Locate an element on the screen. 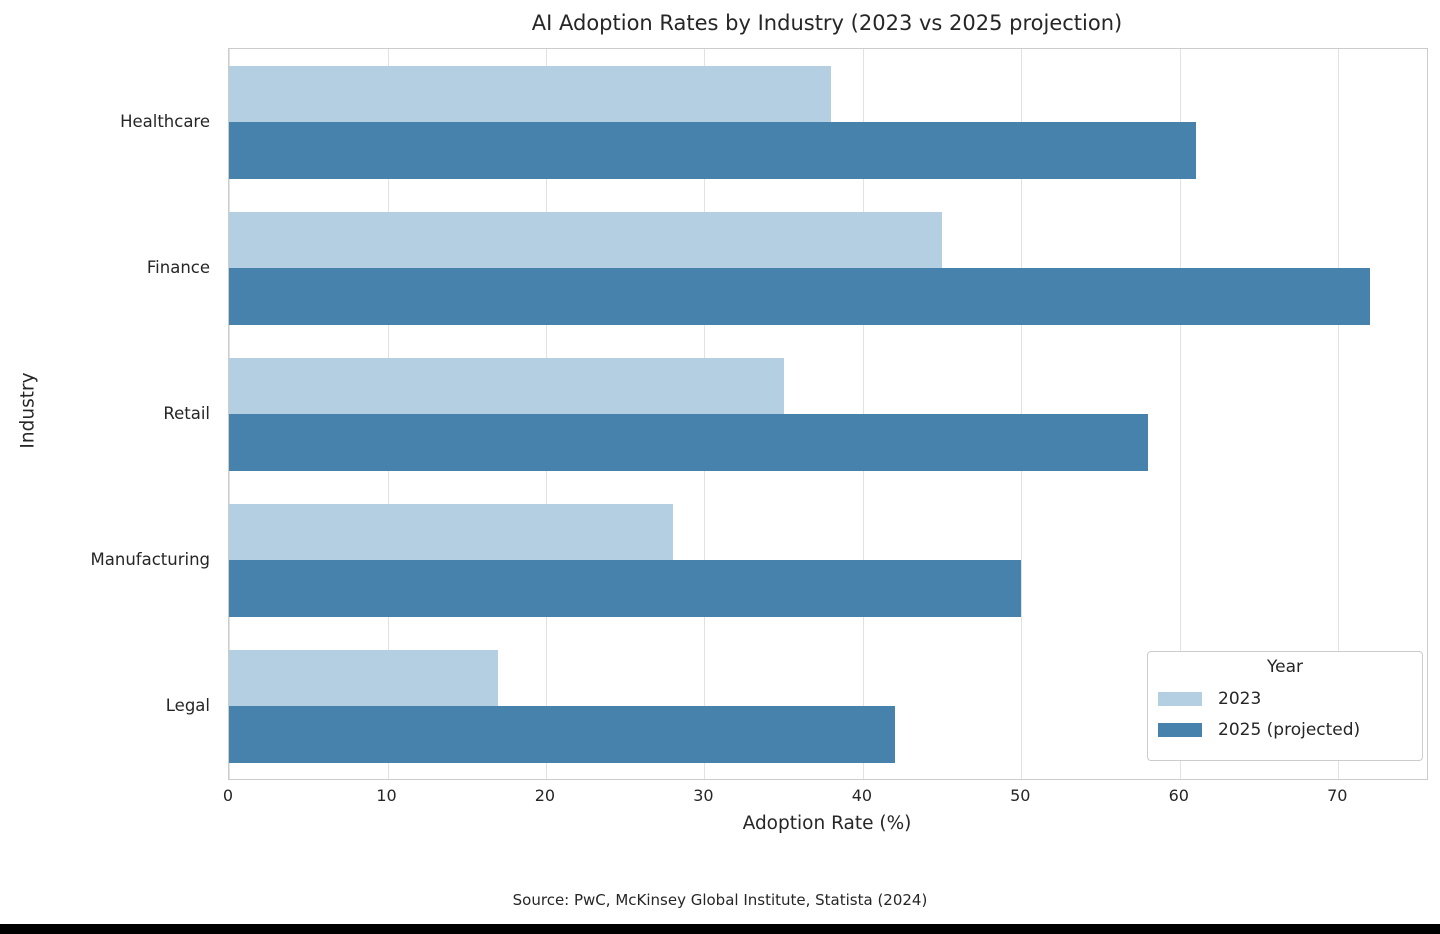  bar-retail-2023 is located at coordinates (506, 385).